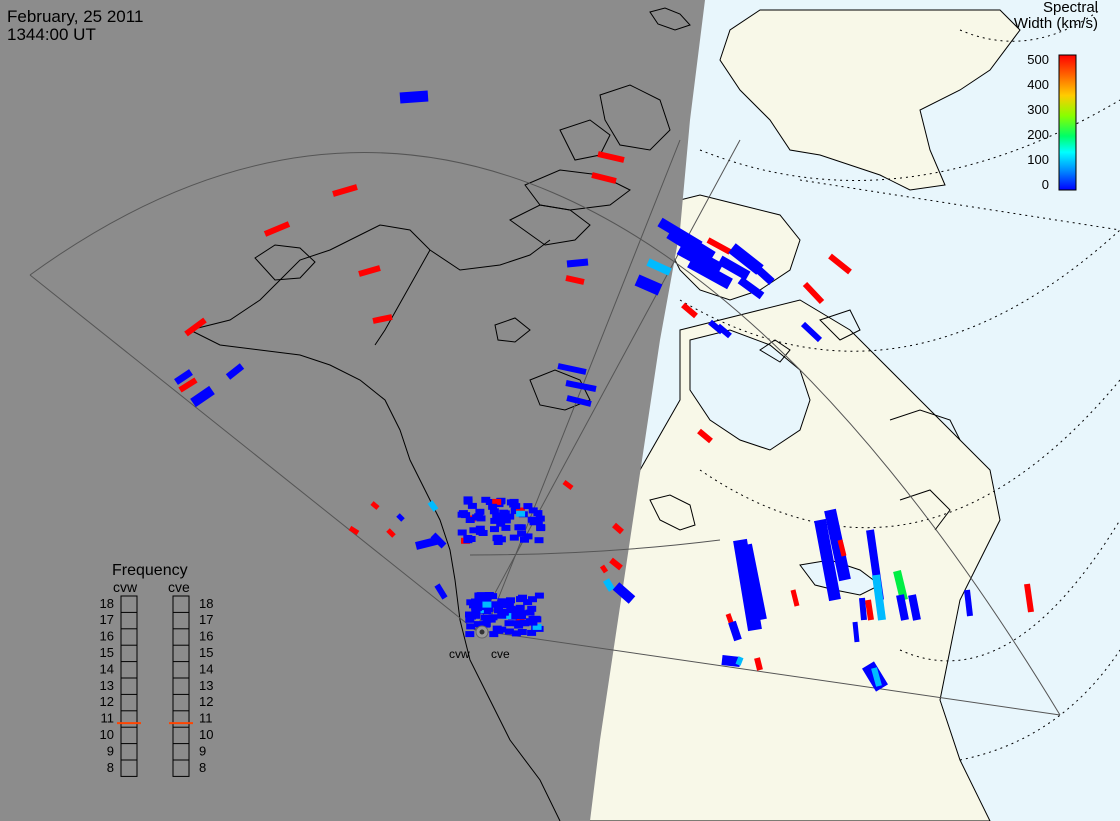 This screenshot has width=1120, height=821. Describe the element at coordinates (206, 636) in the screenshot. I see `frequency-level-label-east: 16` at that location.